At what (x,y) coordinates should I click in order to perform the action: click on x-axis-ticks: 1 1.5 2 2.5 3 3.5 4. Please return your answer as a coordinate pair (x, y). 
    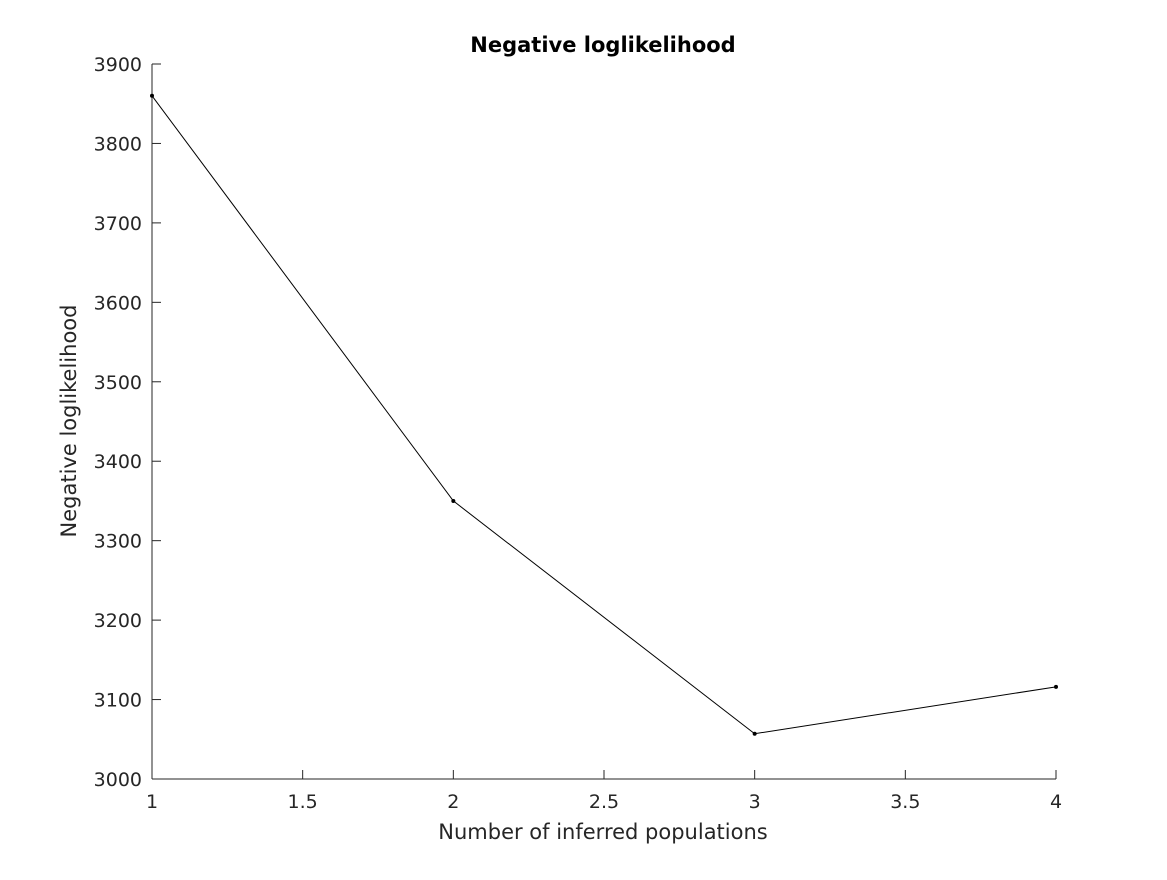
    Looking at the image, I should click on (604, 791).